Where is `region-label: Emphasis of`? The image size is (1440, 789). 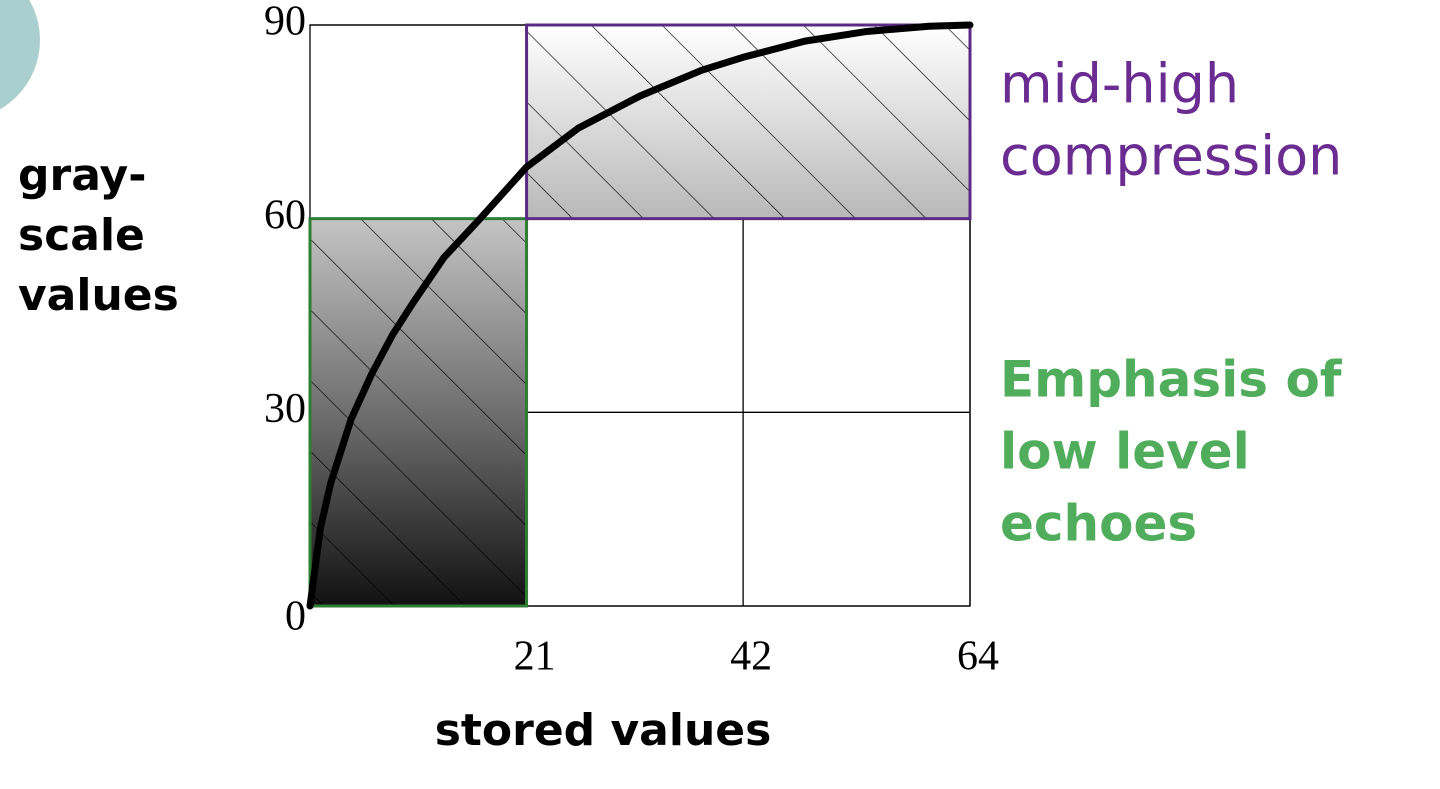 region-label: Emphasis of is located at coordinates (1171, 380).